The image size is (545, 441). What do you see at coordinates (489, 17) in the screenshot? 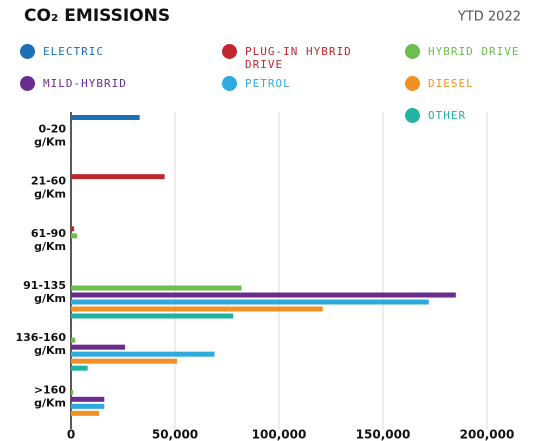
I see `chart-subtitle: YTD 2022` at bounding box center [489, 17].